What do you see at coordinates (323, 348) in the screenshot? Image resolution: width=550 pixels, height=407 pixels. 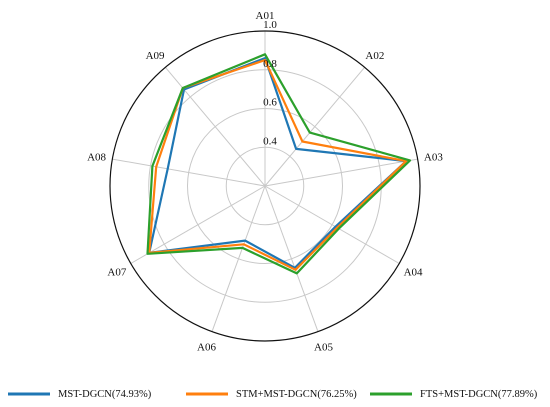 I see `category-label-a05: A05` at bounding box center [323, 348].